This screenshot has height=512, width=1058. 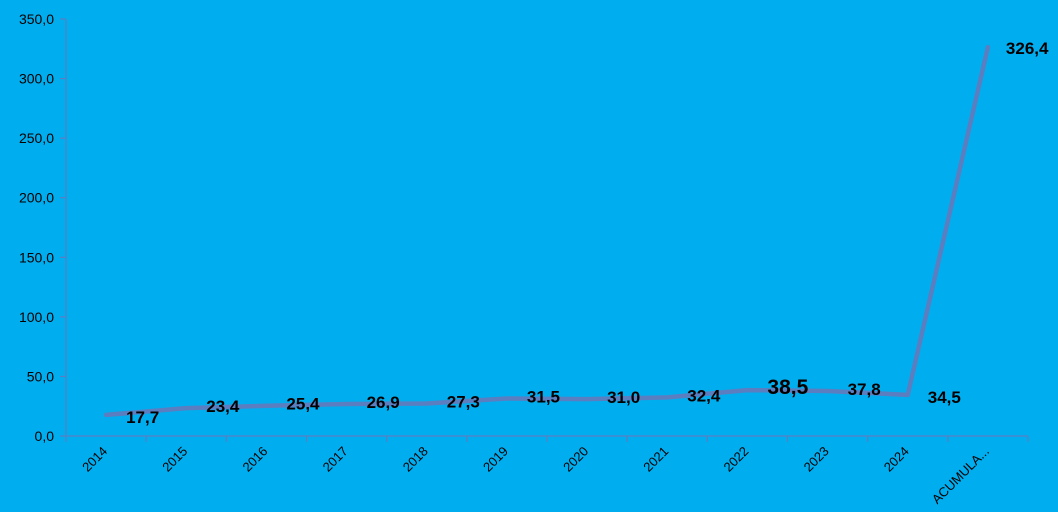 What do you see at coordinates (735, 459) in the screenshot?
I see `x-tick-label: 2022` at bounding box center [735, 459].